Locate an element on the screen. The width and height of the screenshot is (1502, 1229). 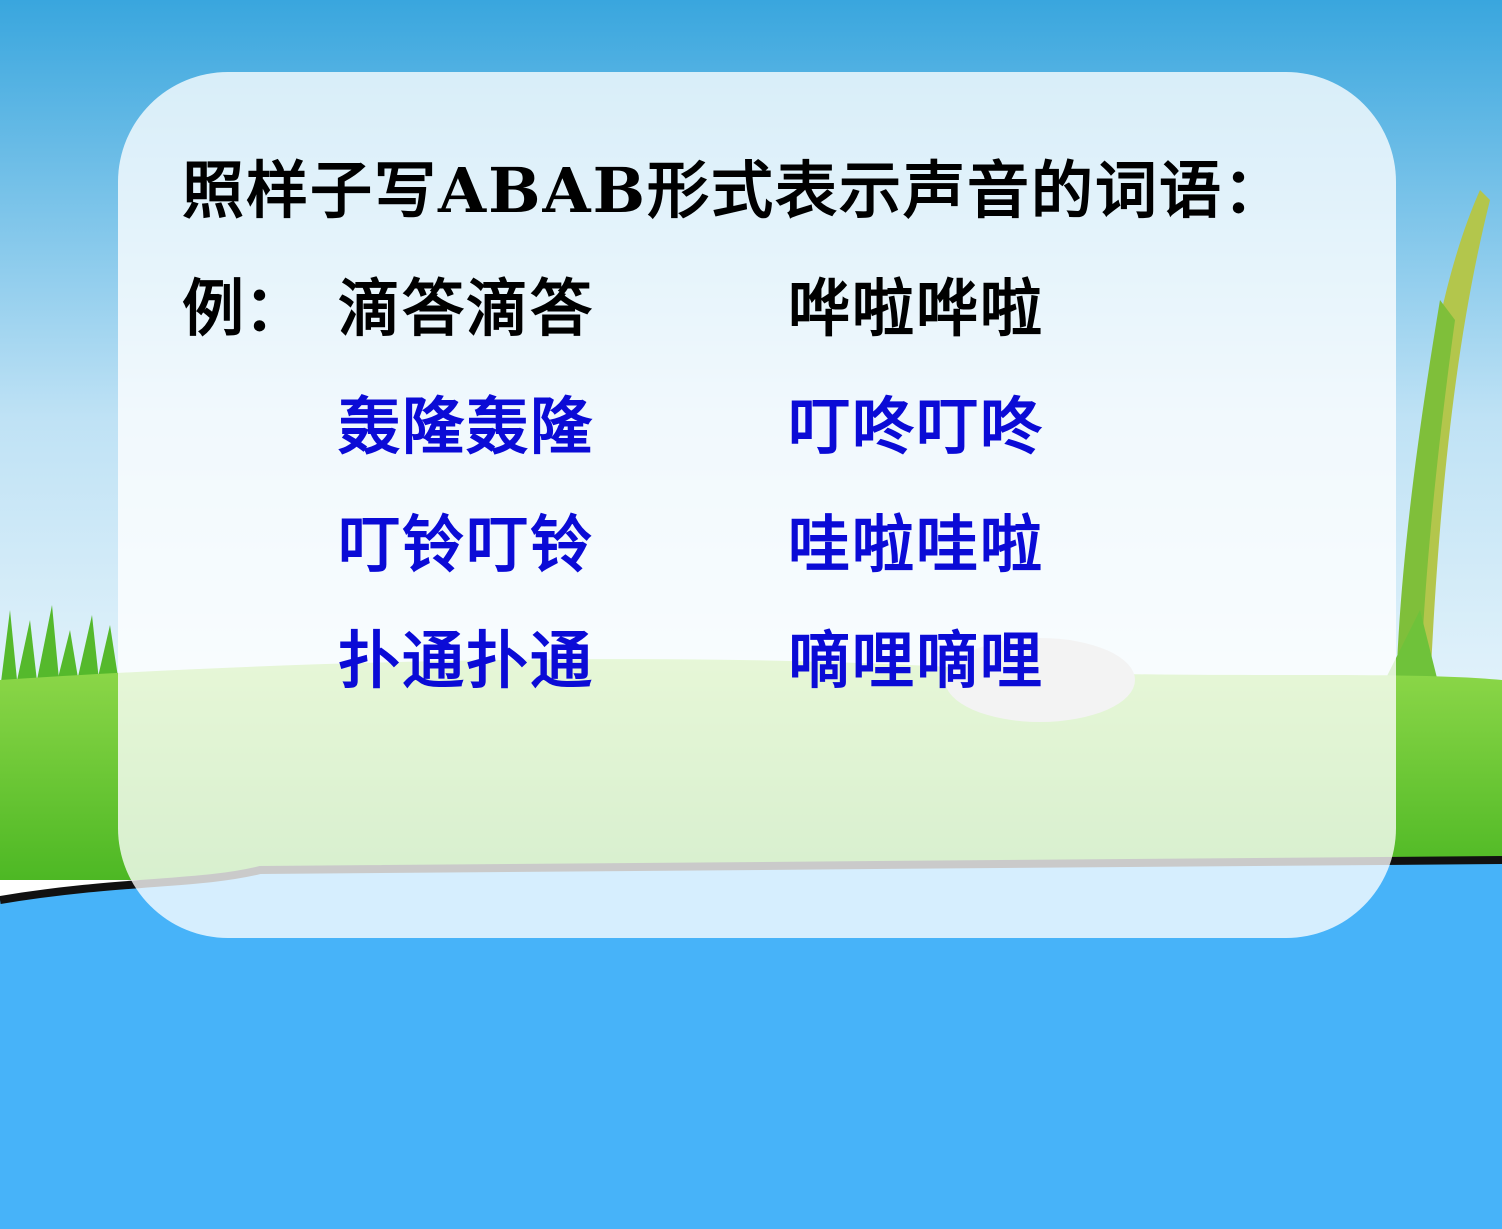
answer-right-1: 叮咚叮咚 is located at coordinates (916, 426).